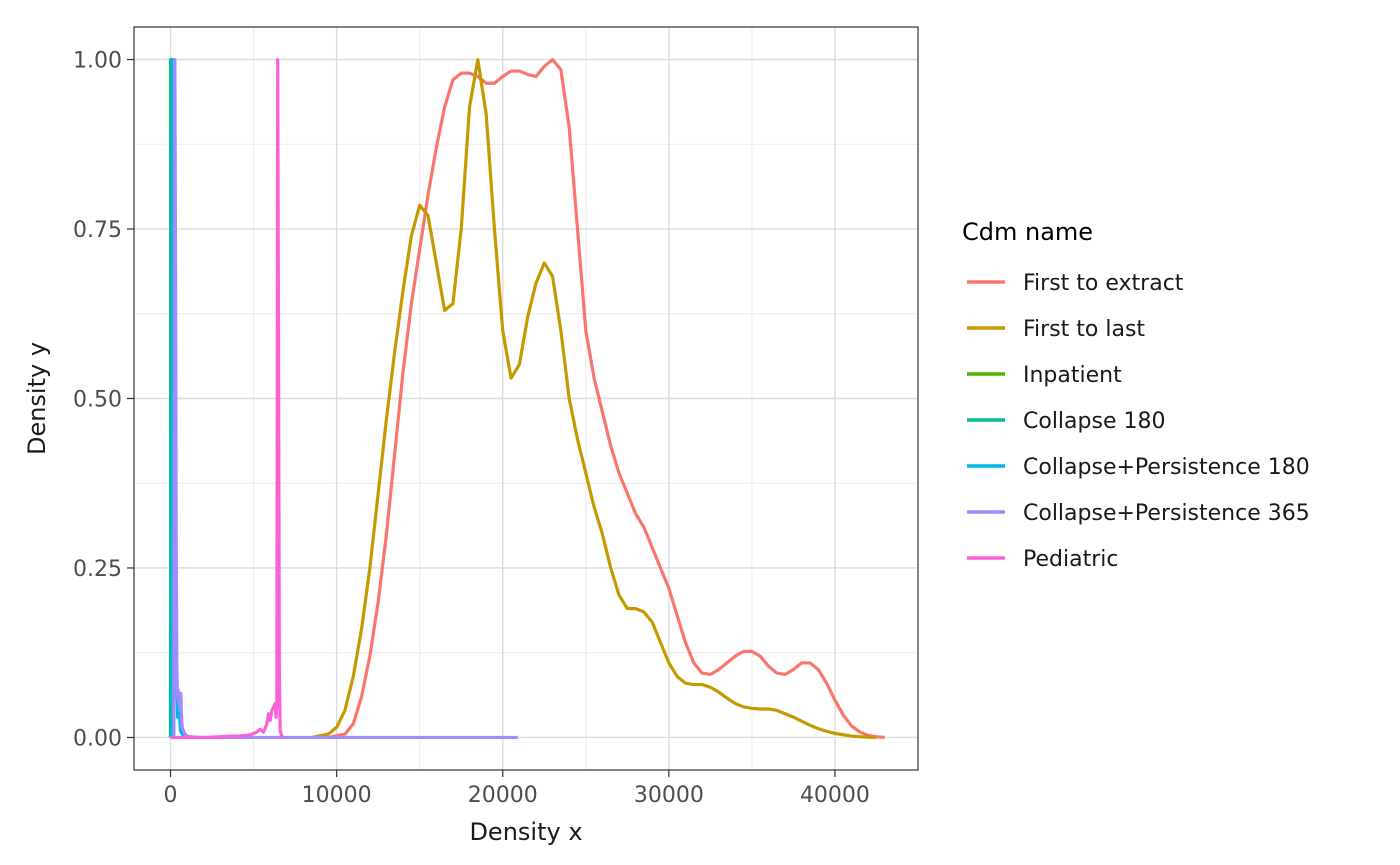  What do you see at coordinates (97, 738) in the screenshot?
I see `y-tick-label: 0.00` at bounding box center [97, 738].